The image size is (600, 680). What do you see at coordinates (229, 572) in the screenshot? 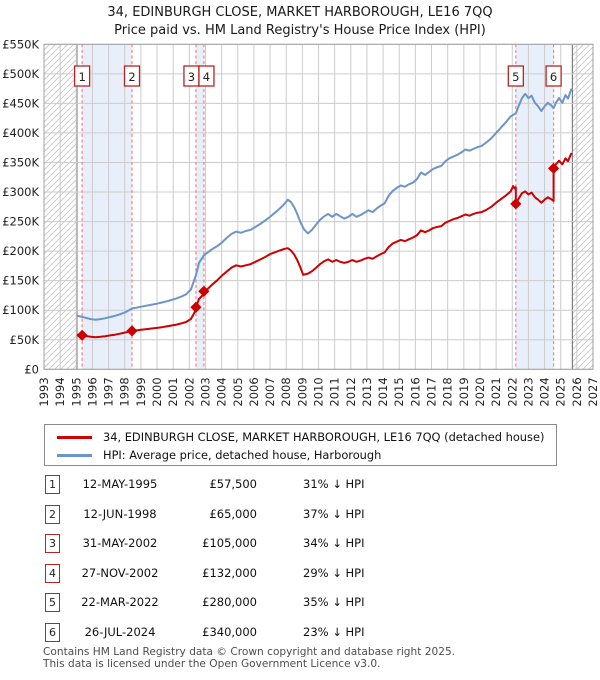
I see `sale-price: £132,000` at bounding box center [229, 572].